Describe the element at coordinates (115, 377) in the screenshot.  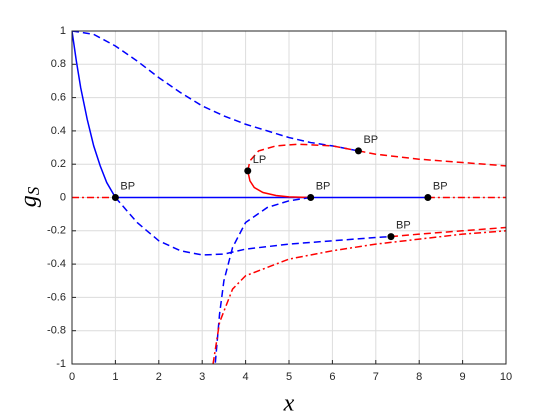
I see `x-tick-label: 1` at that location.